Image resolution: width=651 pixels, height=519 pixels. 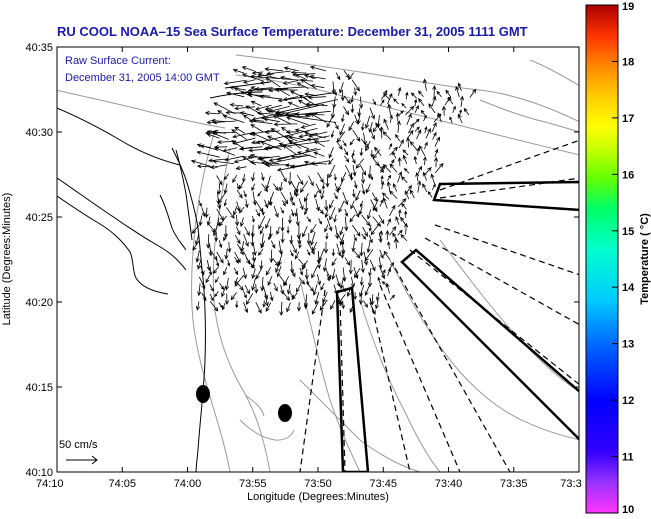 What do you see at coordinates (118, 61) in the screenshot?
I see `current-label: Raw Surface Current:` at bounding box center [118, 61].